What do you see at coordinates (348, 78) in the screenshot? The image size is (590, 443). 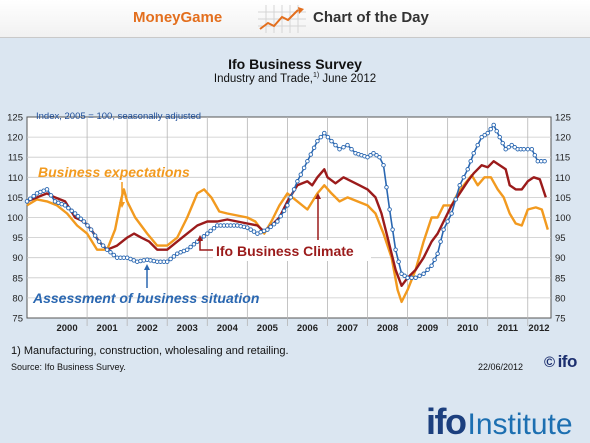 I see `subtitle-date: June 2012` at bounding box center [348, 78].